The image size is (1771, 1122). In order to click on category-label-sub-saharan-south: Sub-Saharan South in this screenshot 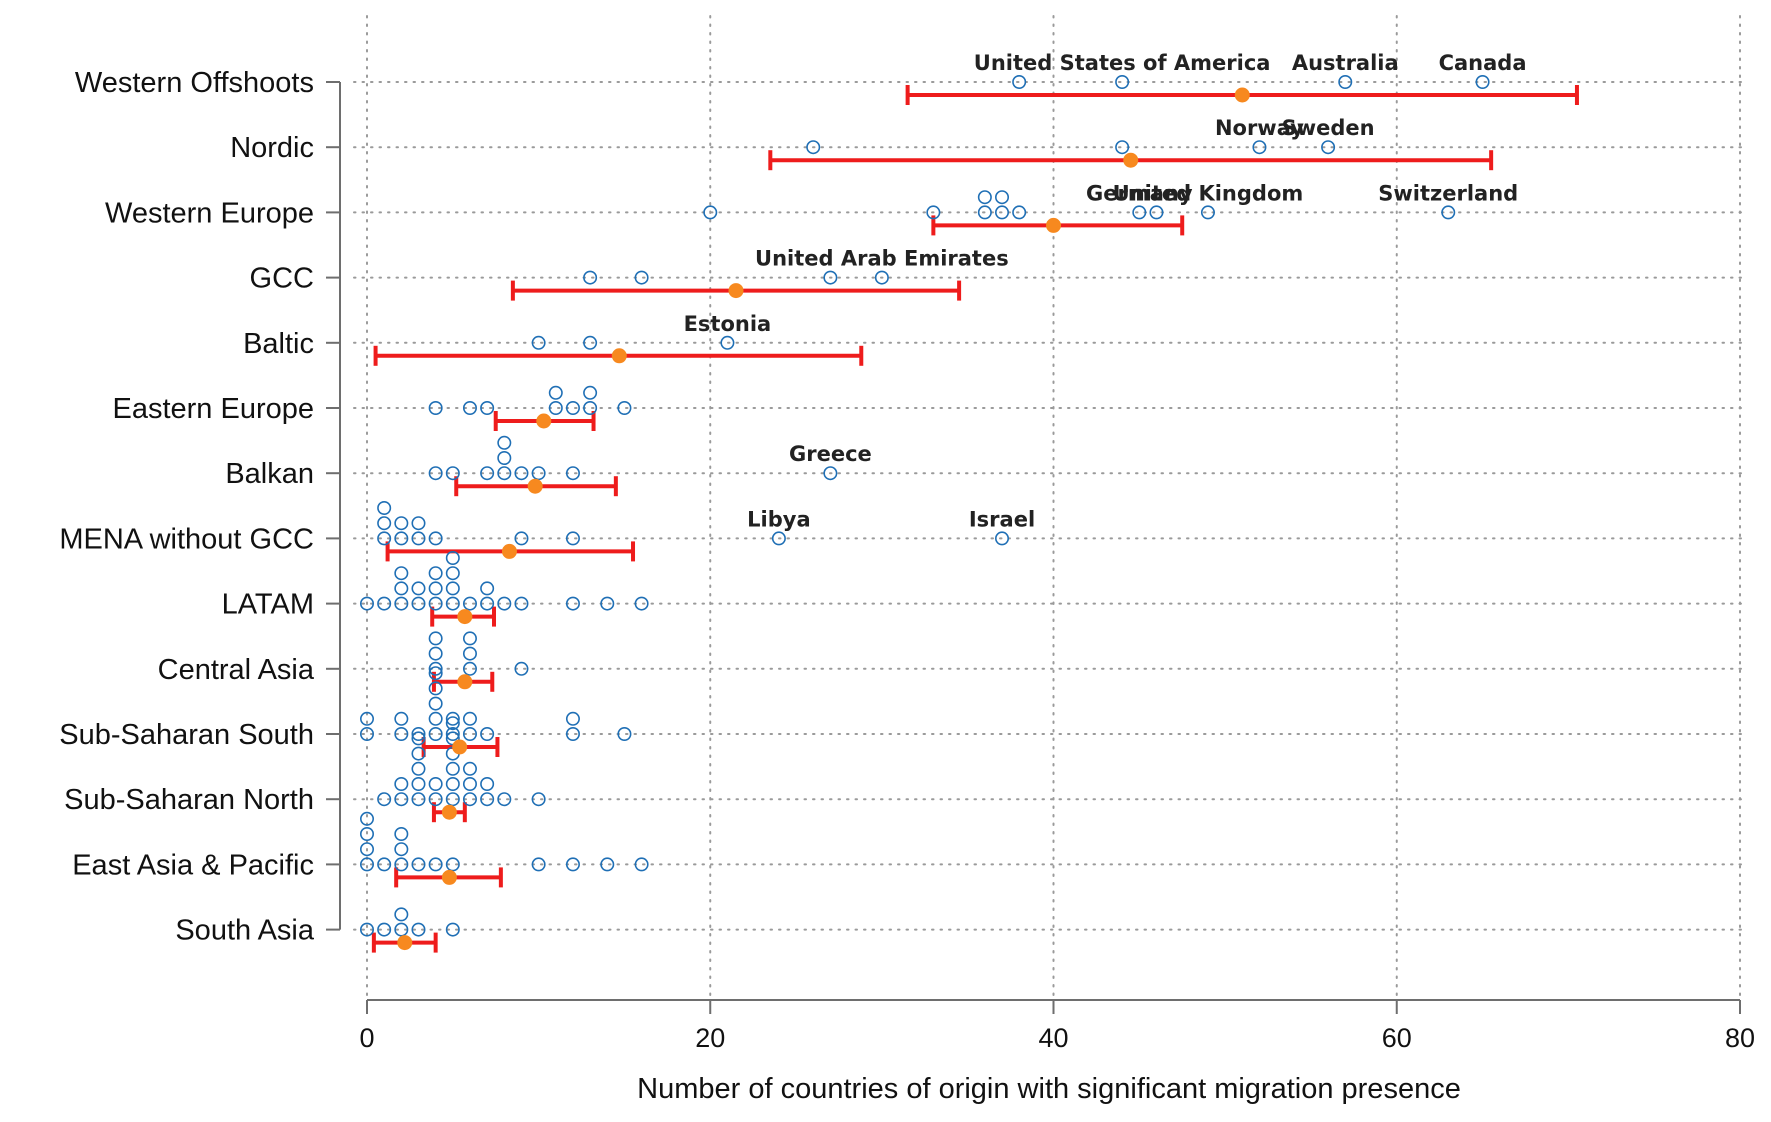, I will do `click(186, 735)`.